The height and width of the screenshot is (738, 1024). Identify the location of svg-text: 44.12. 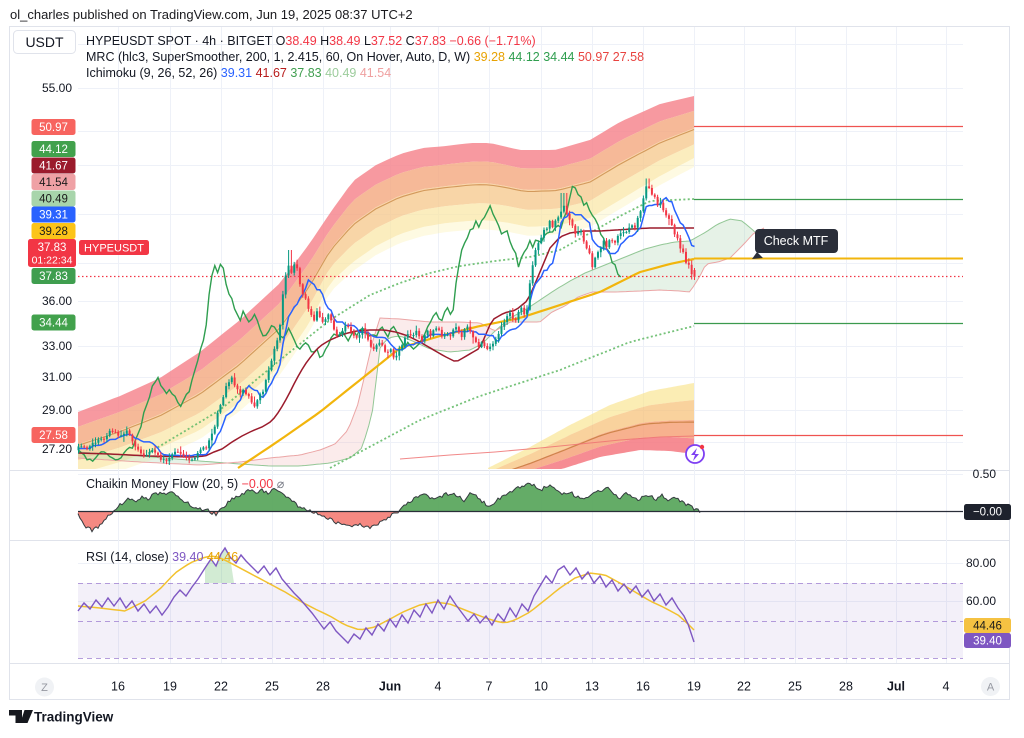
(53, 150).